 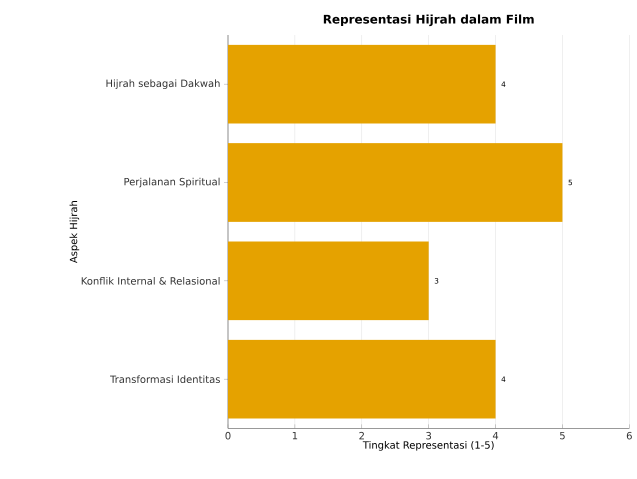 I want to click on y-axis-title: Aspek Hijrah, so click(x=75, y=232).